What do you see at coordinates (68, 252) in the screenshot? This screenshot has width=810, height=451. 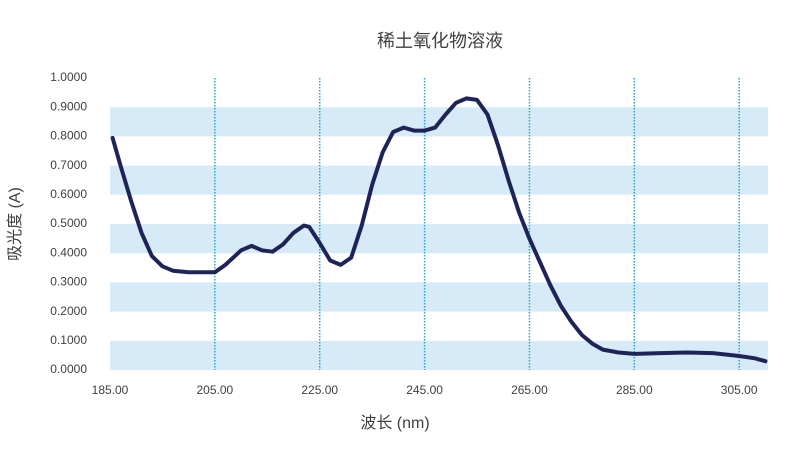 I see `y-tick-label: 0.4000` at bounding box center [68, 252].